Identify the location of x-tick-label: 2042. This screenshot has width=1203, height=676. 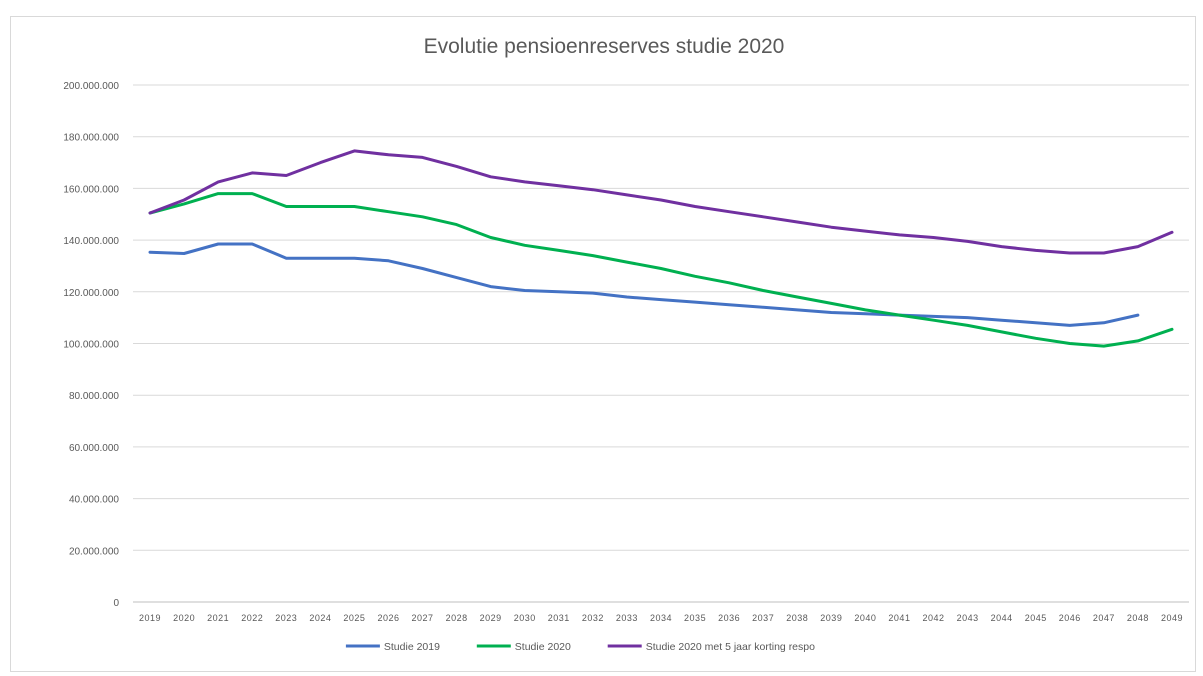
(934, 618).